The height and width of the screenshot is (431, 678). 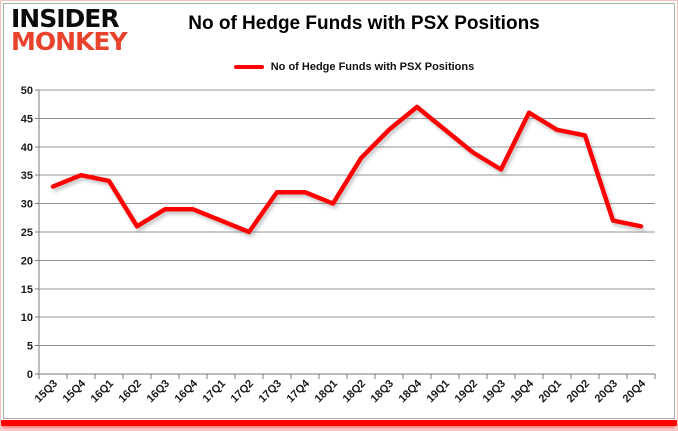 I want to click on svg-text: 25, so click(x=27, y=233).